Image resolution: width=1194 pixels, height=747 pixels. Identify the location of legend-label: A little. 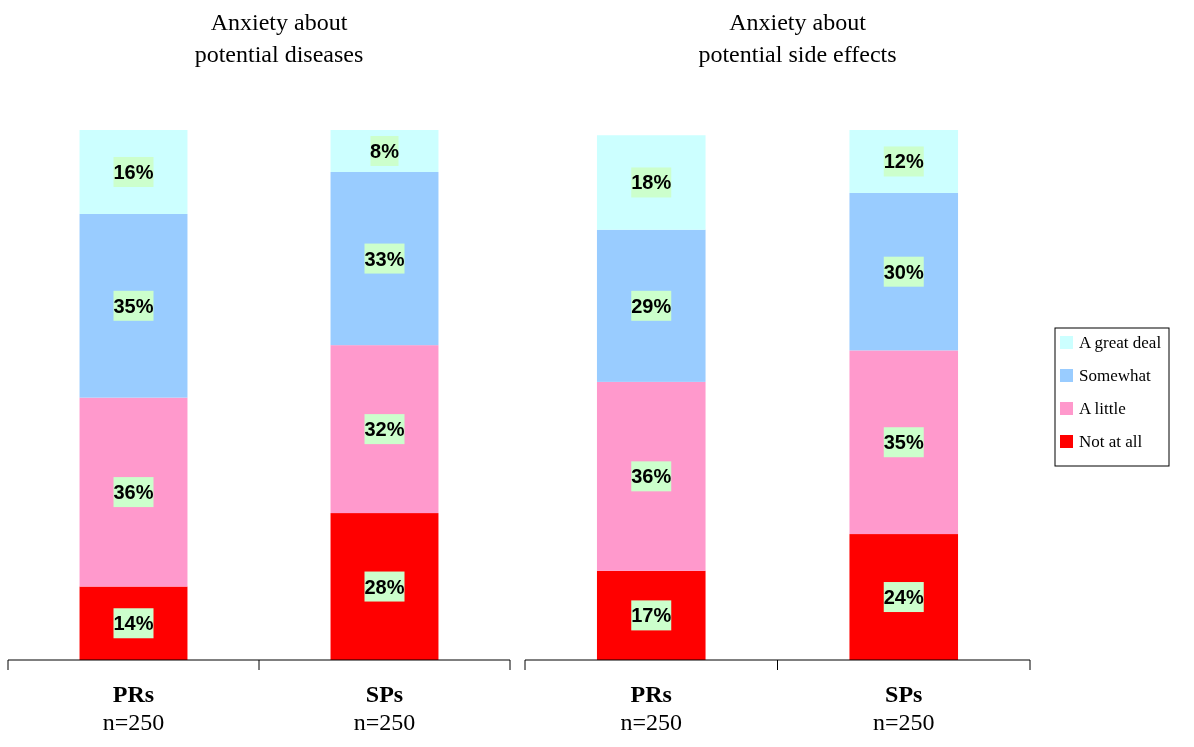
(1102, 408).